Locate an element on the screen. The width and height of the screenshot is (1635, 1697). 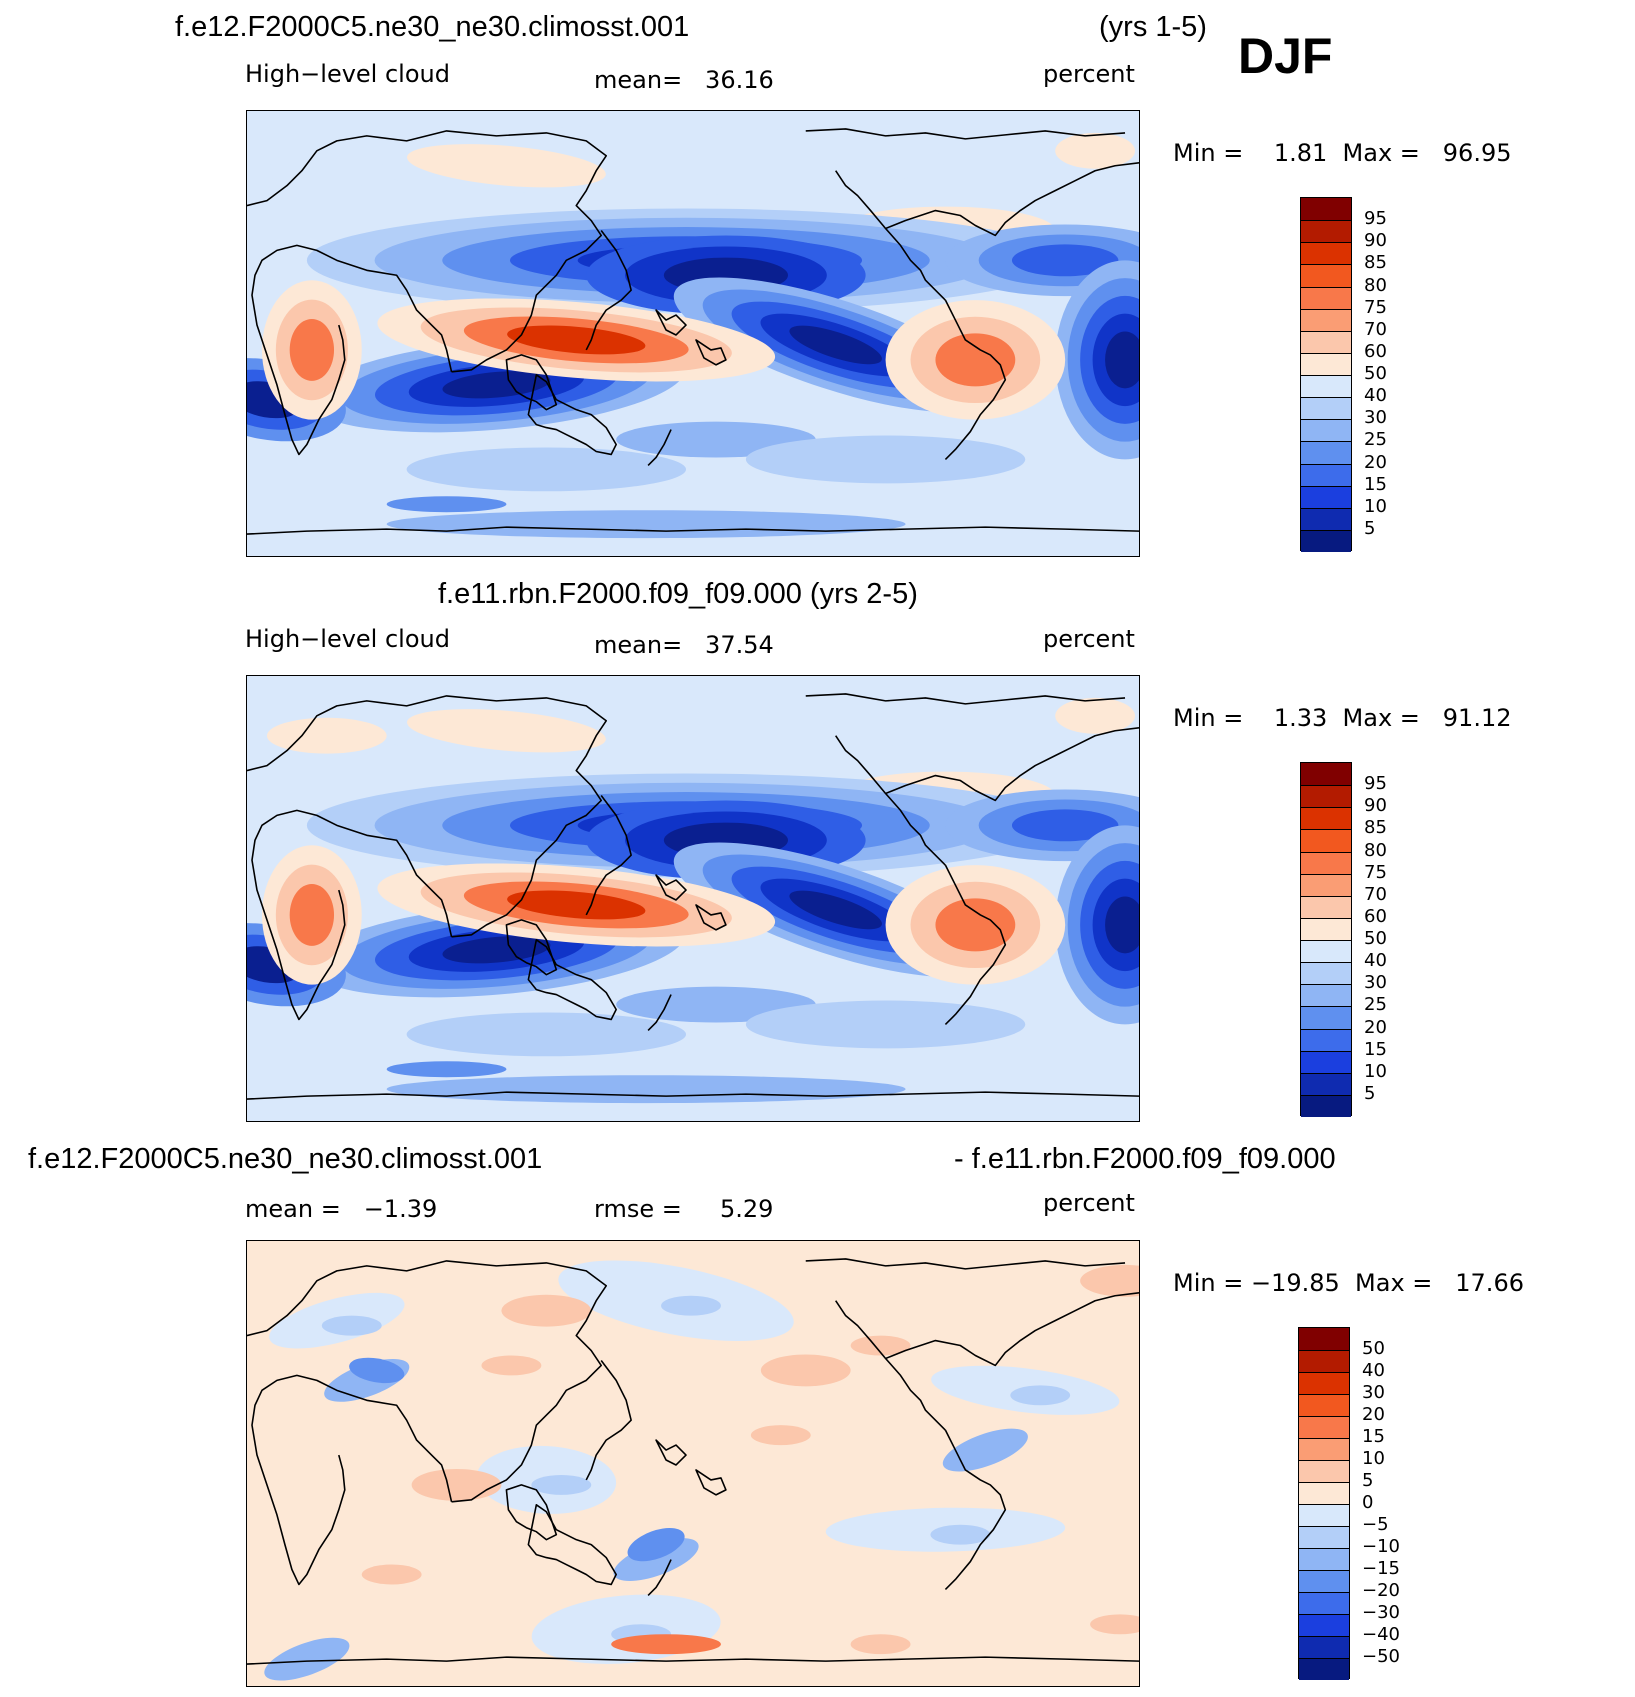
panel3-title-left: f.e12.F2000C5.ne30_ne30.climosst.001 is located at coordinates (285, 1159).